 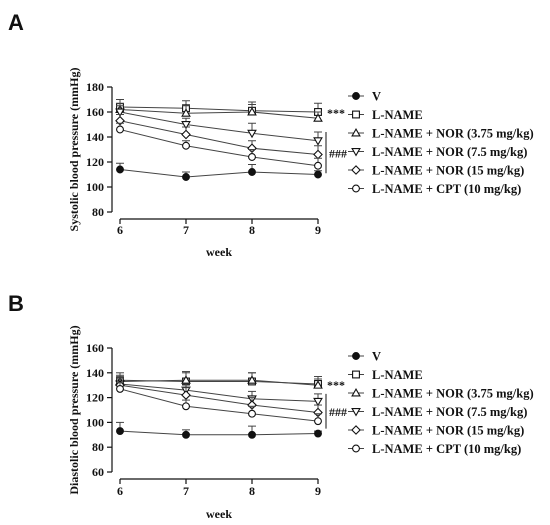 I want to click on y-tick-label: 60, so click(x=98, y=472).